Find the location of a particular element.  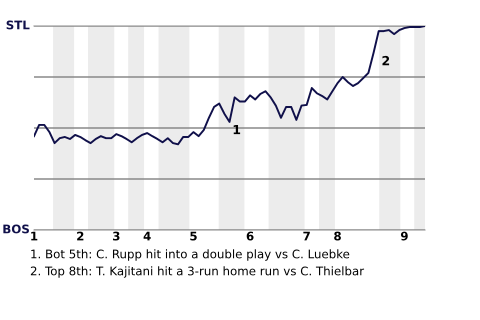

annotation: 1 is located at coordinates (237, 129).